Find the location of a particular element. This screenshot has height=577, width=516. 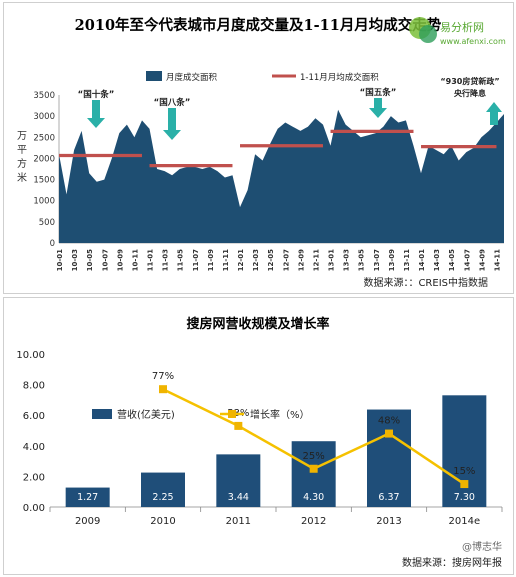

source-note-bottom: 数据来源：搜房网年报 is located at coordinates (452, 562).